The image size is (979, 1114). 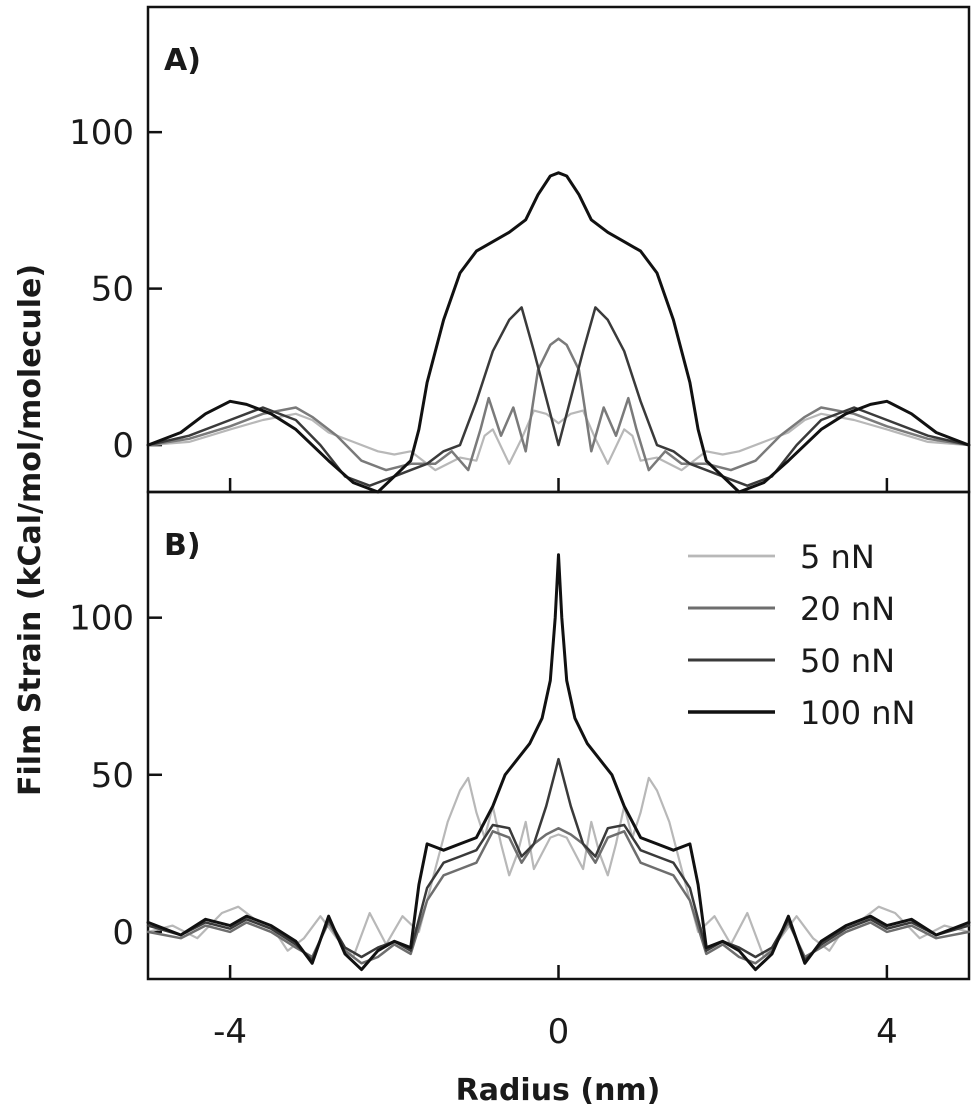 What do you see at coordinates (559, 1032) in the screenshot?
I see `x-tick-label: 0` at bounding box center [559, 1032].